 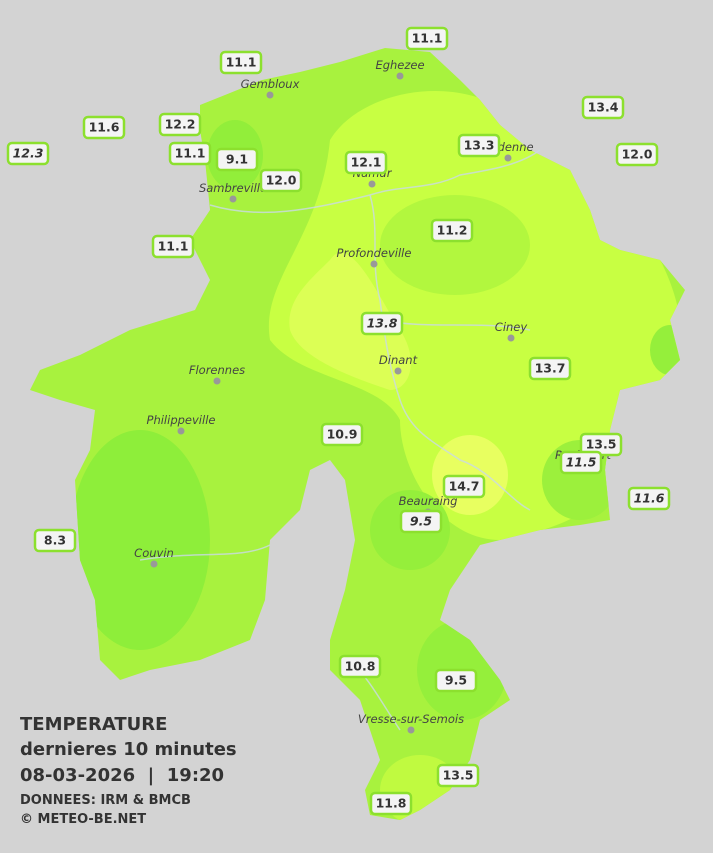 I want to click on station-value: 11.2, so click(x=452, y=230).